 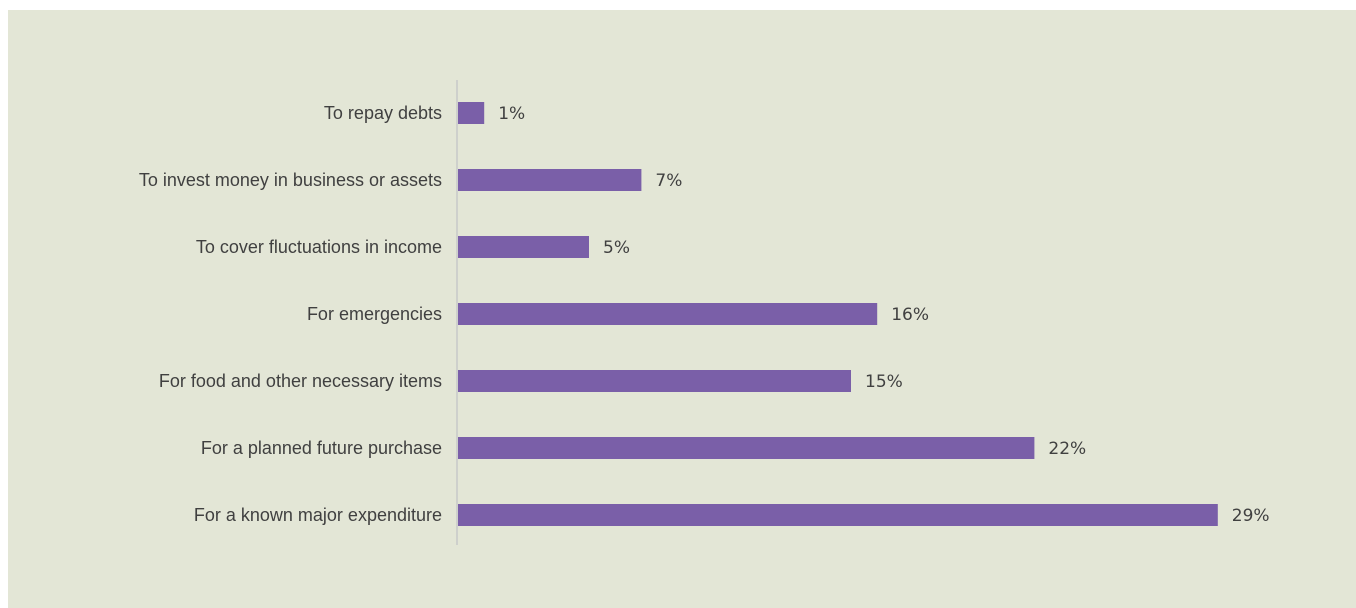 What do you see at coordinates (884, 382) in the screenshot?
I see `value-label: 15%` at bounding box center [884, 382].